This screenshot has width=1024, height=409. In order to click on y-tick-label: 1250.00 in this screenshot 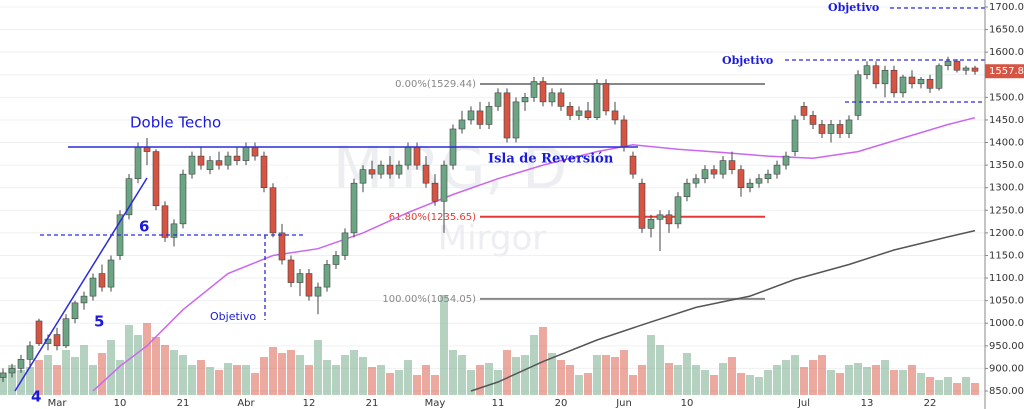, I will do `click(1006, 210)`.